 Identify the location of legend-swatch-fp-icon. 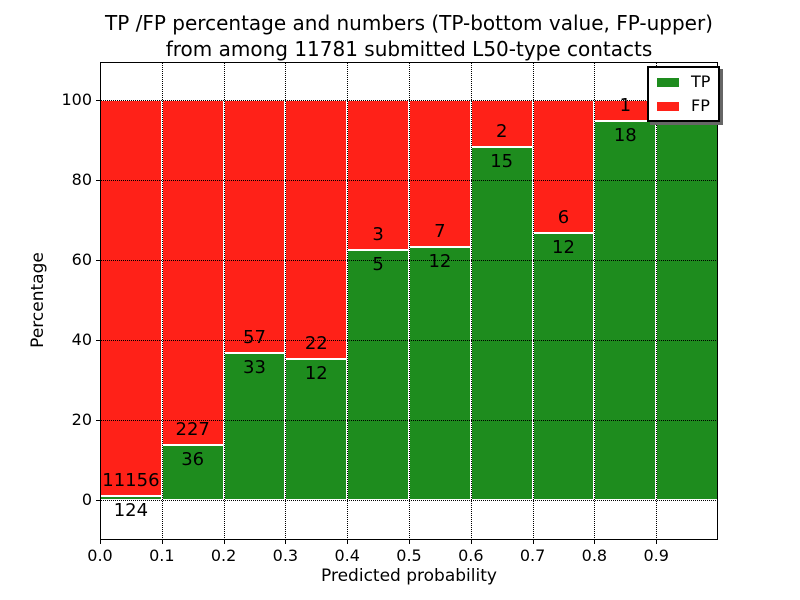
(668, 106).